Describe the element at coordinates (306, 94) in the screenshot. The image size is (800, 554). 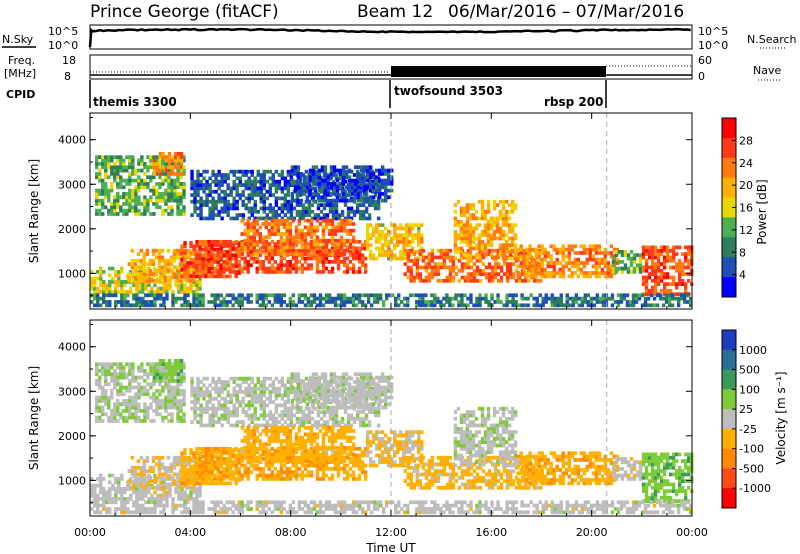
I see `cpid-row: CPID themis 3300 twofsound 3503 rbsp 200` at that location.